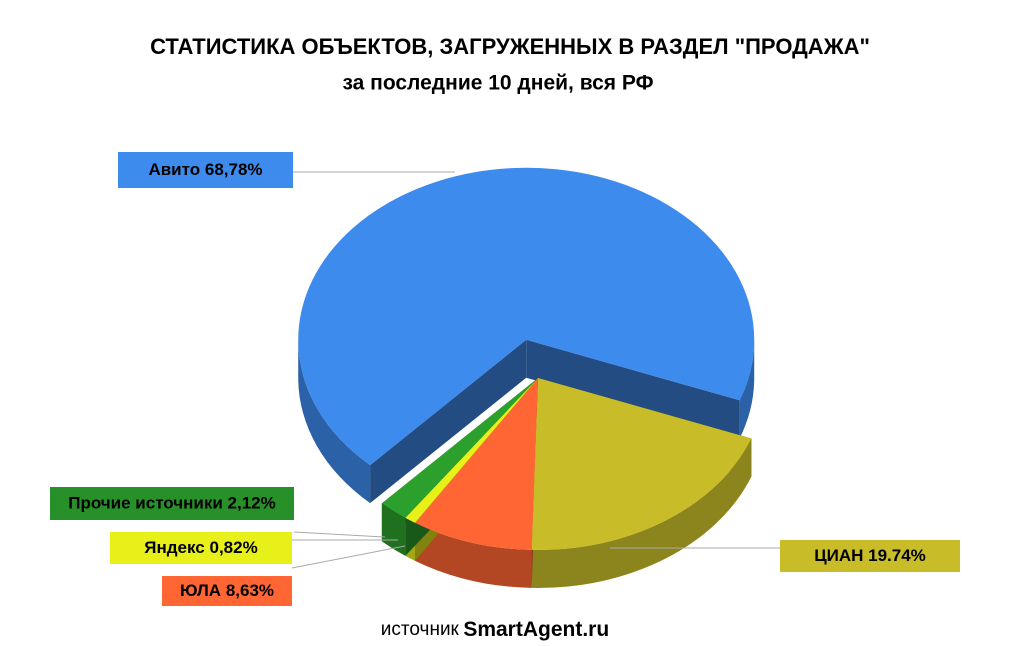 This screenshot has width=1021, height=646. I want to click on source-note: источник SmartAgent.ru, so click(495, 629).